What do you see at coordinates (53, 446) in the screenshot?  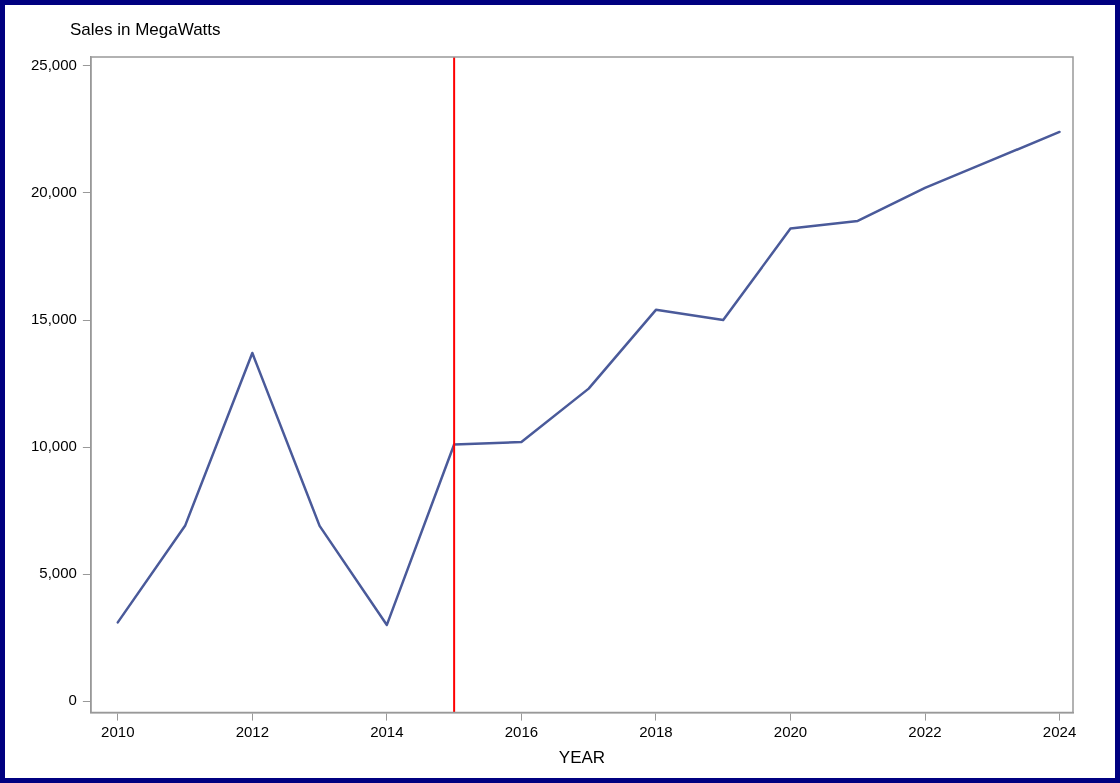 I see `y-tick-label: 10,000` at bounding box center [53, 446].